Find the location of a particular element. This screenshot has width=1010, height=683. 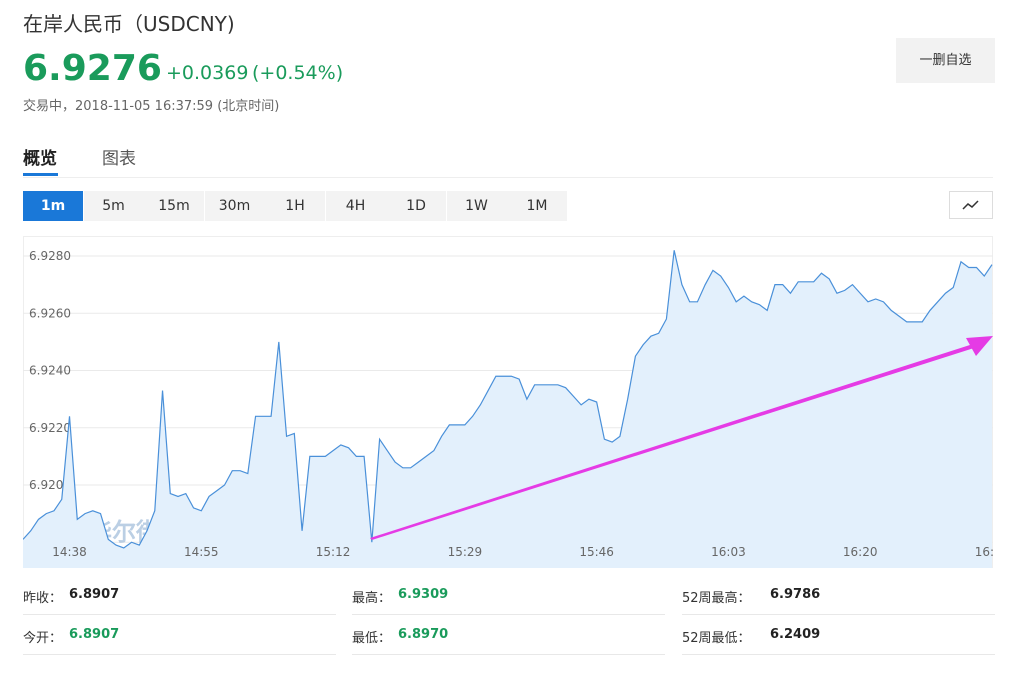

arrow-head is located at coordinates (979, 346).